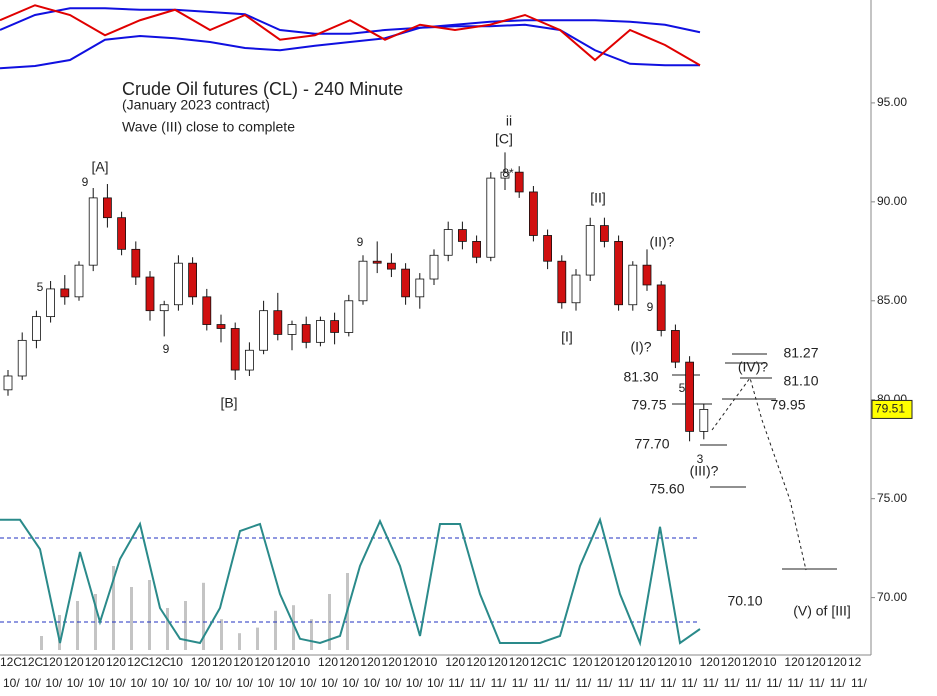  Describe the element at coordinates (892, 498) in the screenshot. I see `y-tick-label: 75.00` at that location.